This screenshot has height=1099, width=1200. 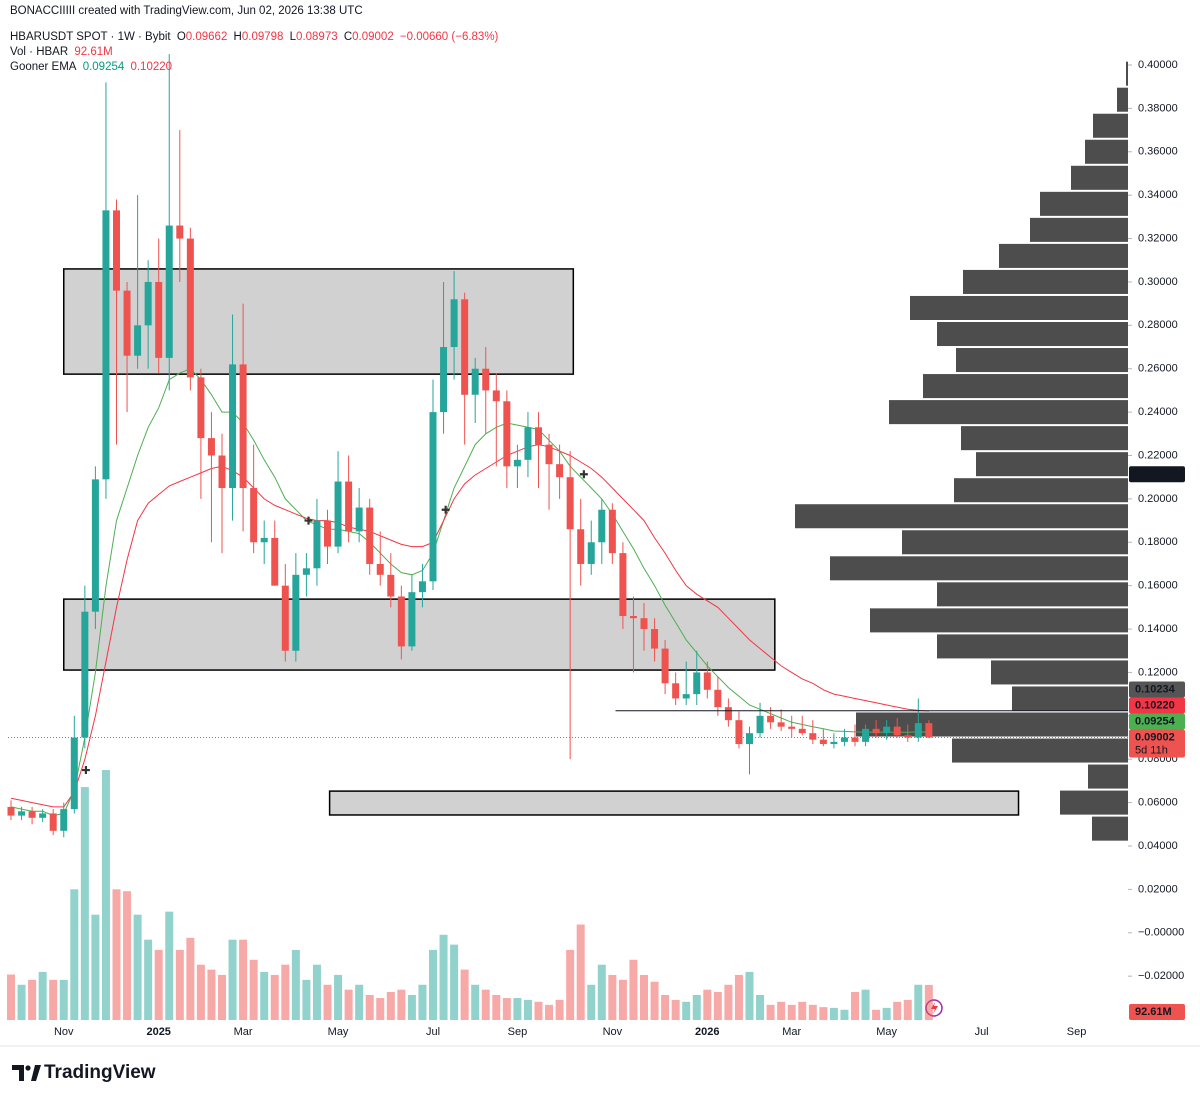 What do you see at coordinates (100, 1072) in the screenshot?
I see `brand-name: TradingView` at bounding box center [100, 1072].